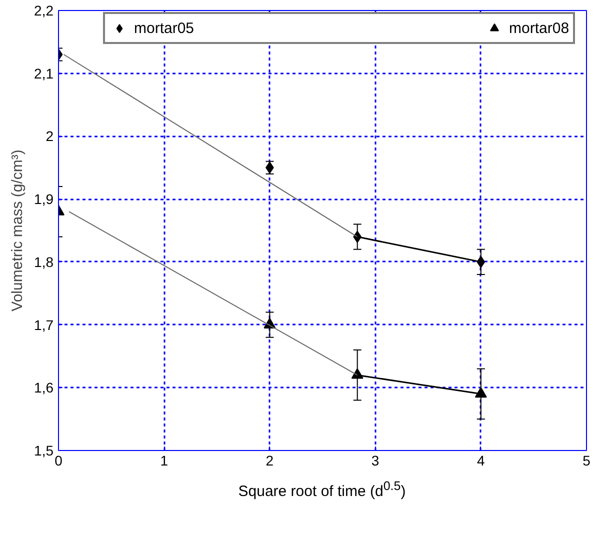 Image resolution: width=611 pixels, height=545 pixels. I want to click on y-tick-label: 1,9, so click(44, 199).